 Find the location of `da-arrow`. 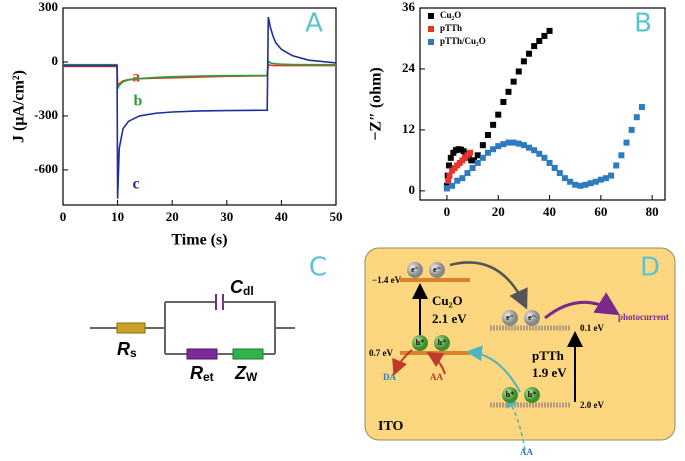

da-arrow is located at coordinates (402, 362).